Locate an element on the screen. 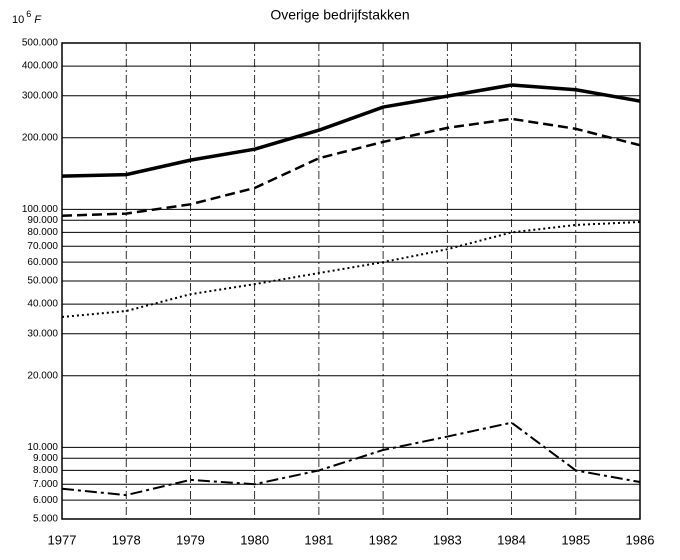 This screenshot has width=680, height=560. y-tick-label: 200.000 is located at coordinates (40, 137).